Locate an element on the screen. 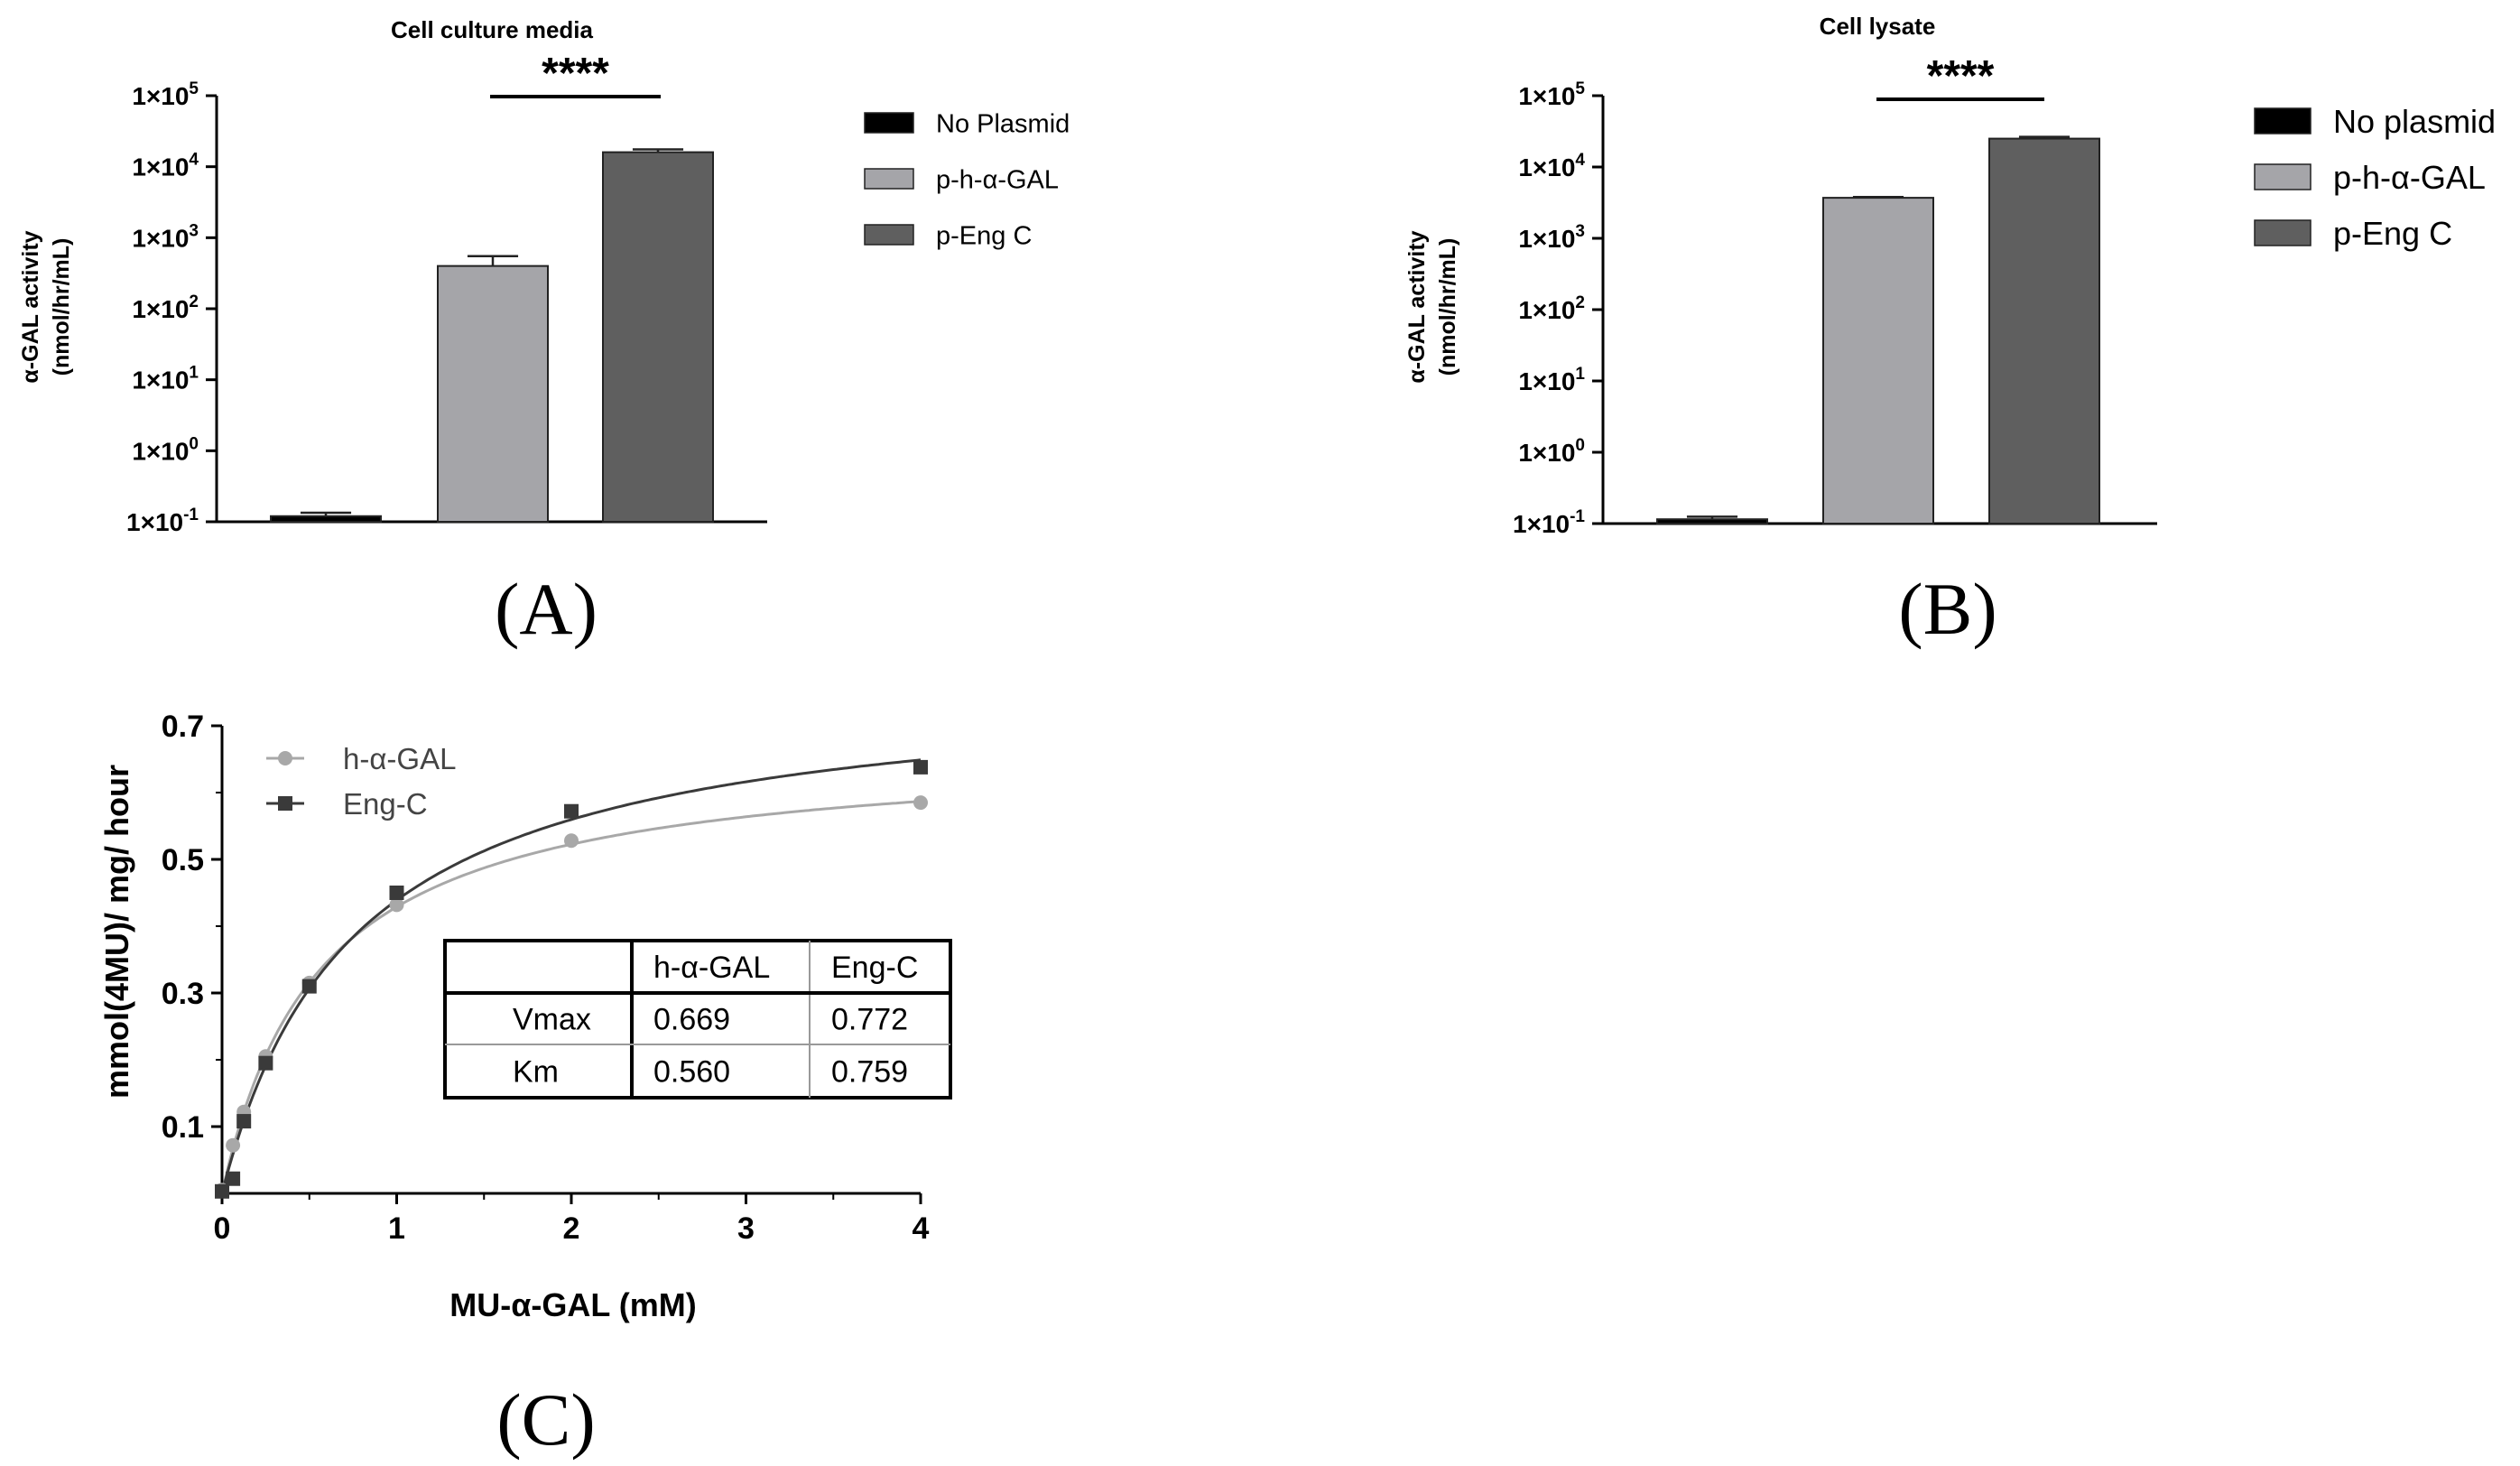 The width and height of the screenshot is (2520, 1466). chart-c-ytick-label: 0.5 is located at coordinates (183, 860).